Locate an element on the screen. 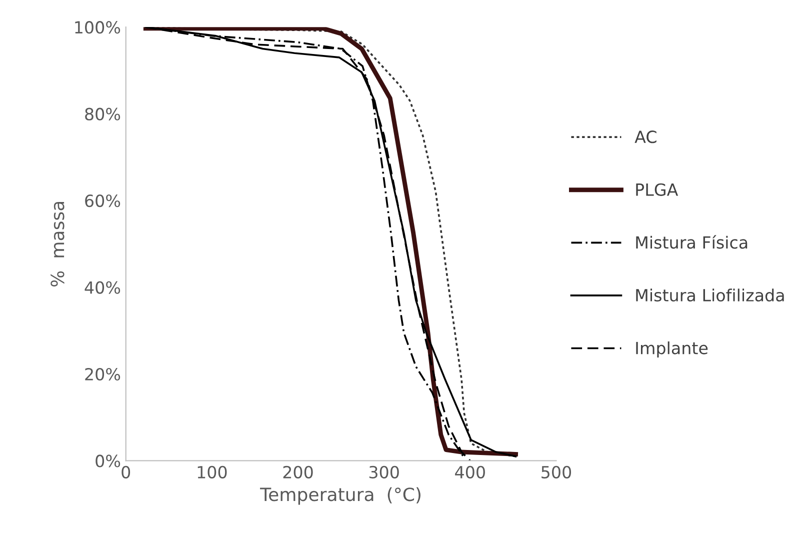 This screenshot has width=812, height=542. legend-label: PLGA is located at coordinates (657, 189).